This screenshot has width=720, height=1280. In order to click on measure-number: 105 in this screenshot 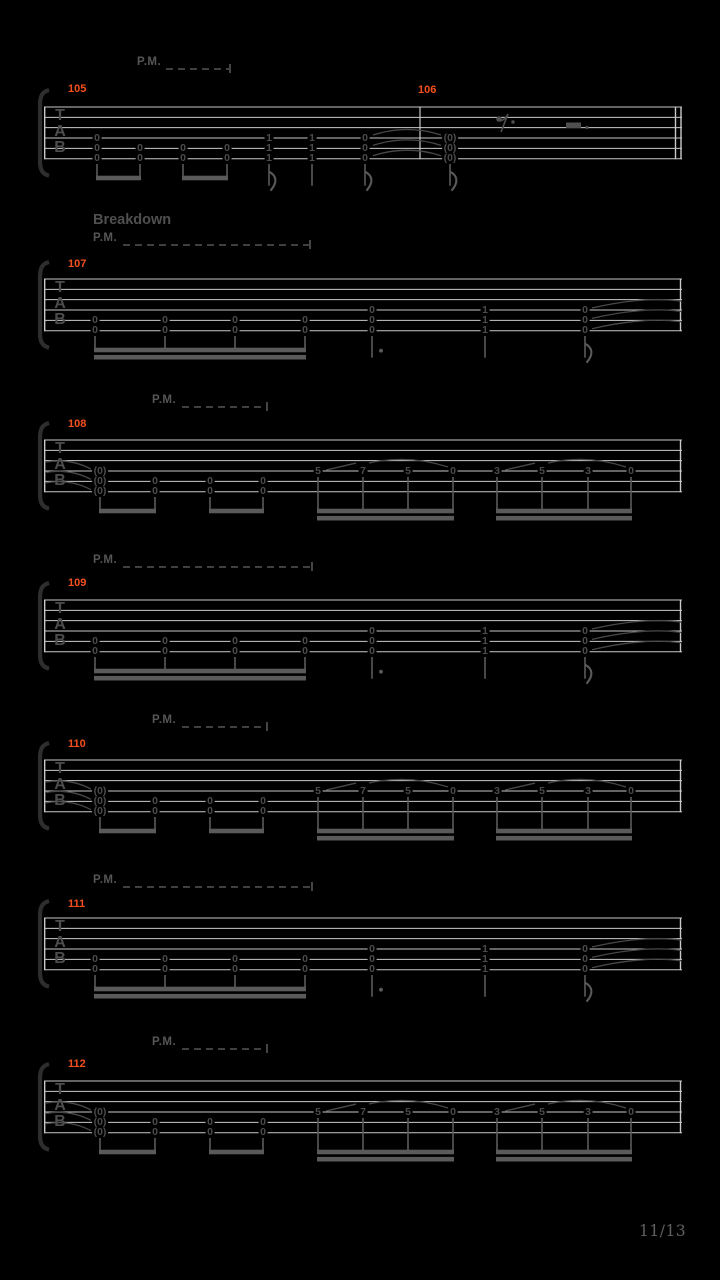, I will do `click(77, 89)`.